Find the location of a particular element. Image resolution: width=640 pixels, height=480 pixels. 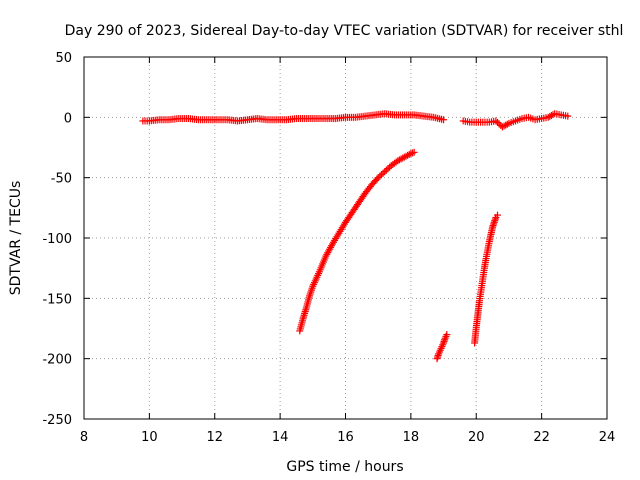

x-tick-label: 18 is located at coordinates (411, 437).